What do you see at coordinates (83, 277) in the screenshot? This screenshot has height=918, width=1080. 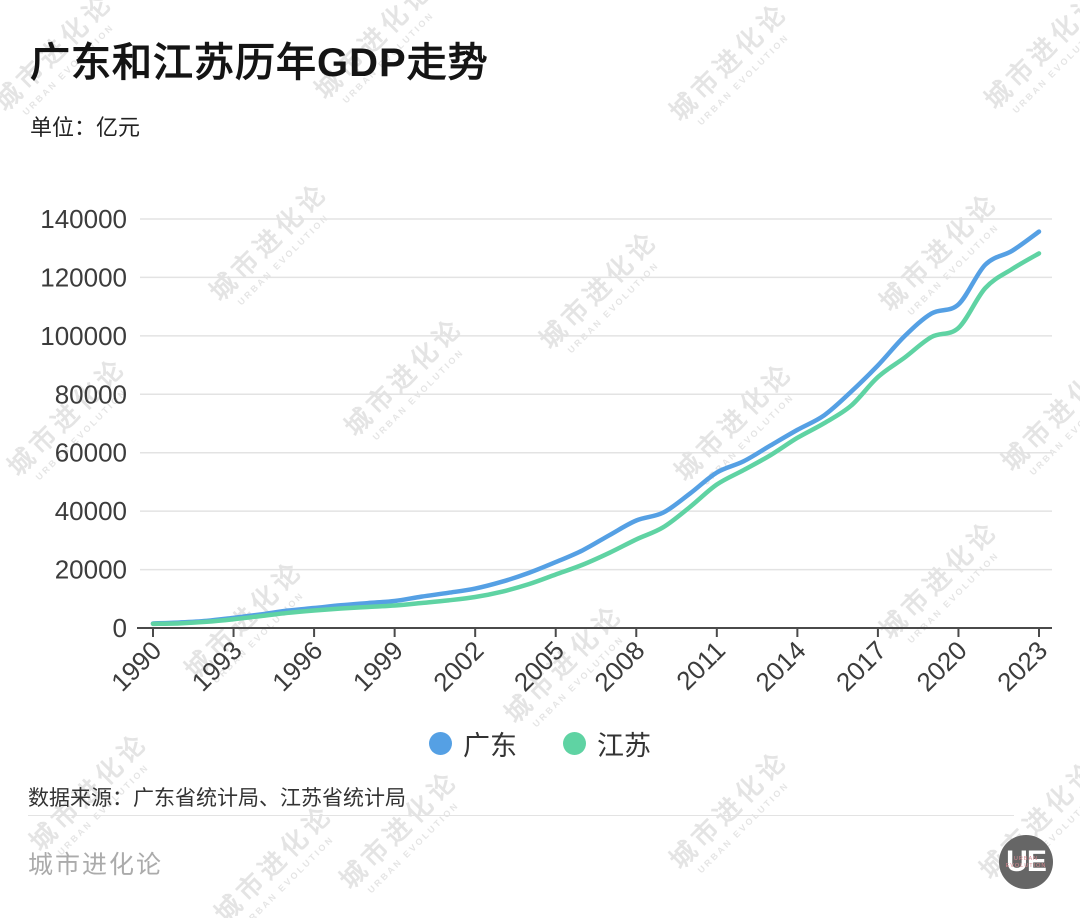 I see `svg-text: 120000` at bounding box center [83, 277].